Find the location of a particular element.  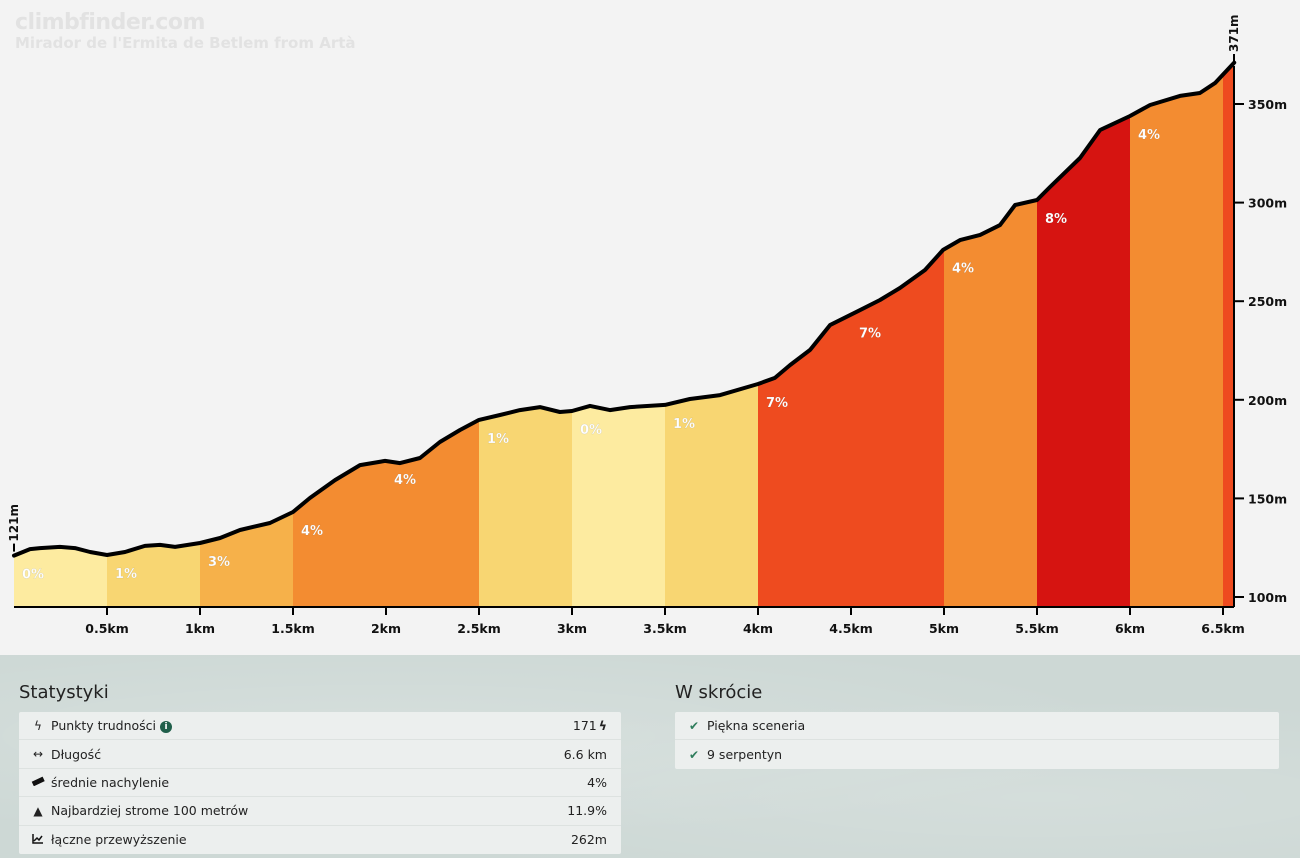

stat-row-avg-gradient: średnie nachylenie 4% is located at coordinates (320, 783).